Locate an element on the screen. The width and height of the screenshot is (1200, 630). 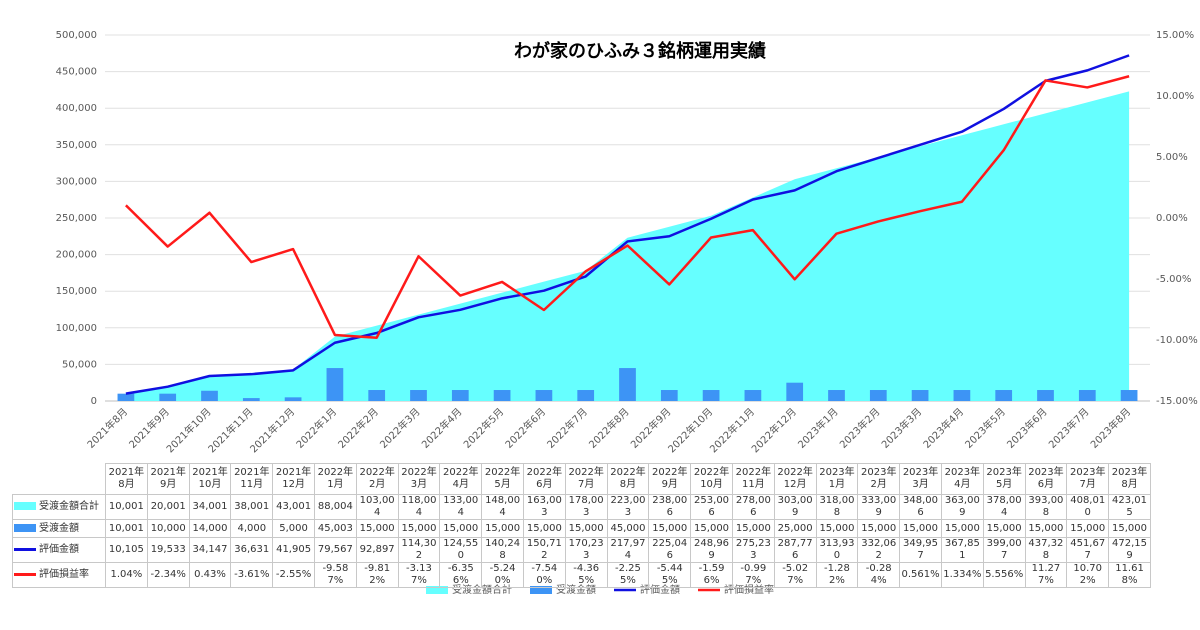
table-series-name: 評価金額 is located at coordinates (59, 549).